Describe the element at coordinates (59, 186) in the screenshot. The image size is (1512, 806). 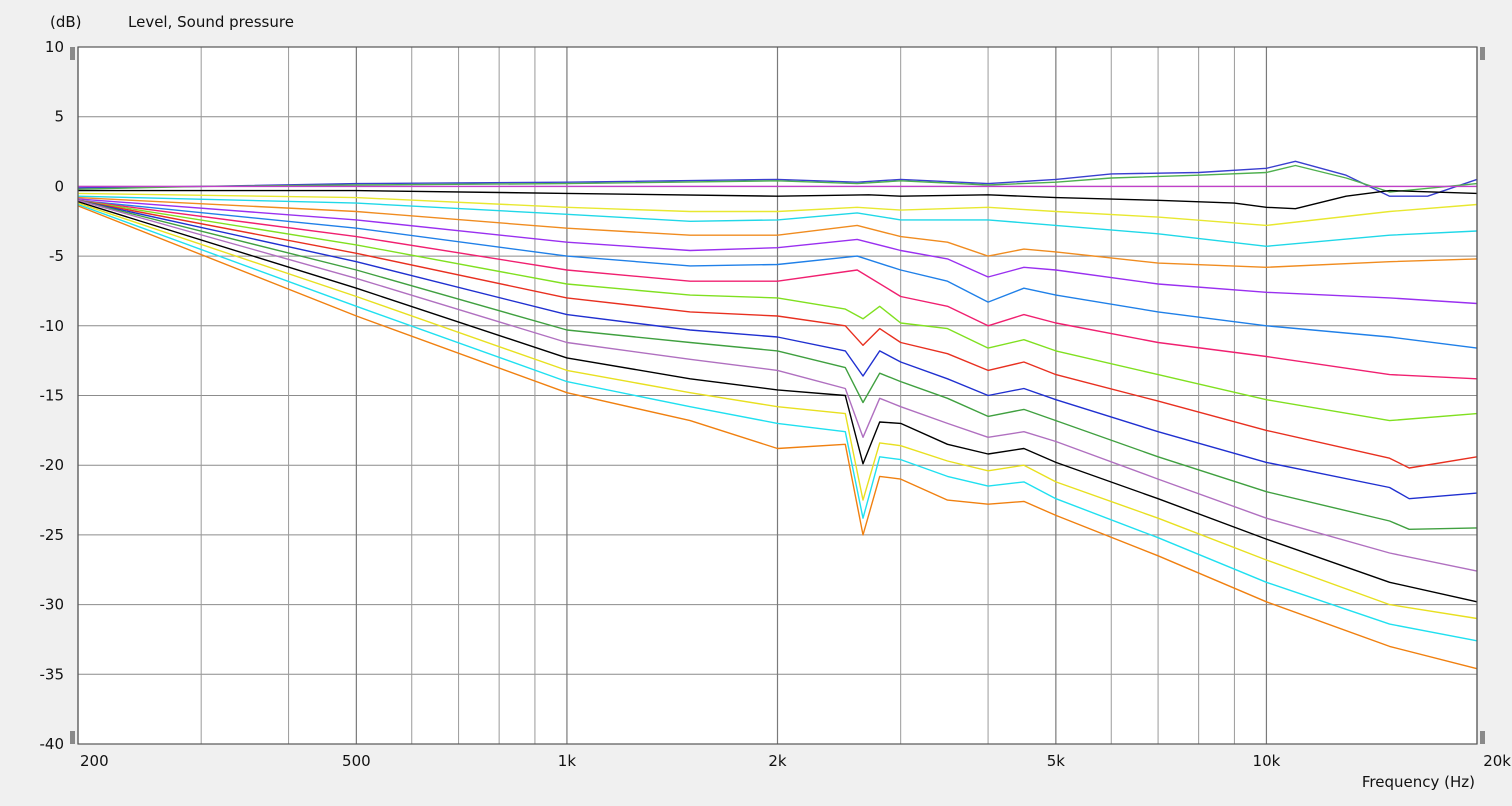
I see `y-tick-label: 0` at that location.